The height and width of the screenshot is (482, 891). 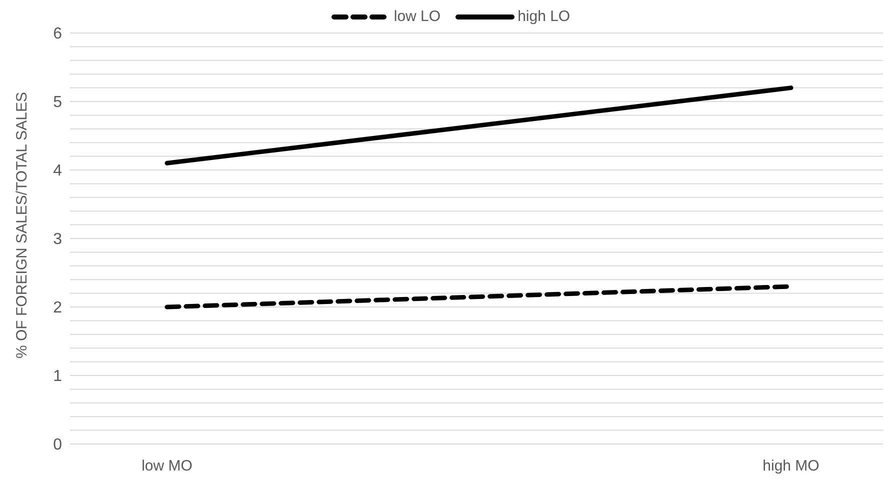 What do you see at coordinates (57, 34) in the screenshot?
I see `y-tick-label: 6` at bounding box center [57, 34].